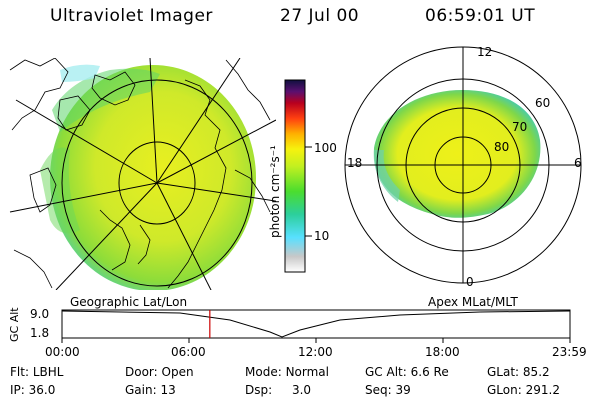  Describe the element at coordinates (40, 333) in the screenshot. I see `alt-ytick-low: 1.8` at that location.